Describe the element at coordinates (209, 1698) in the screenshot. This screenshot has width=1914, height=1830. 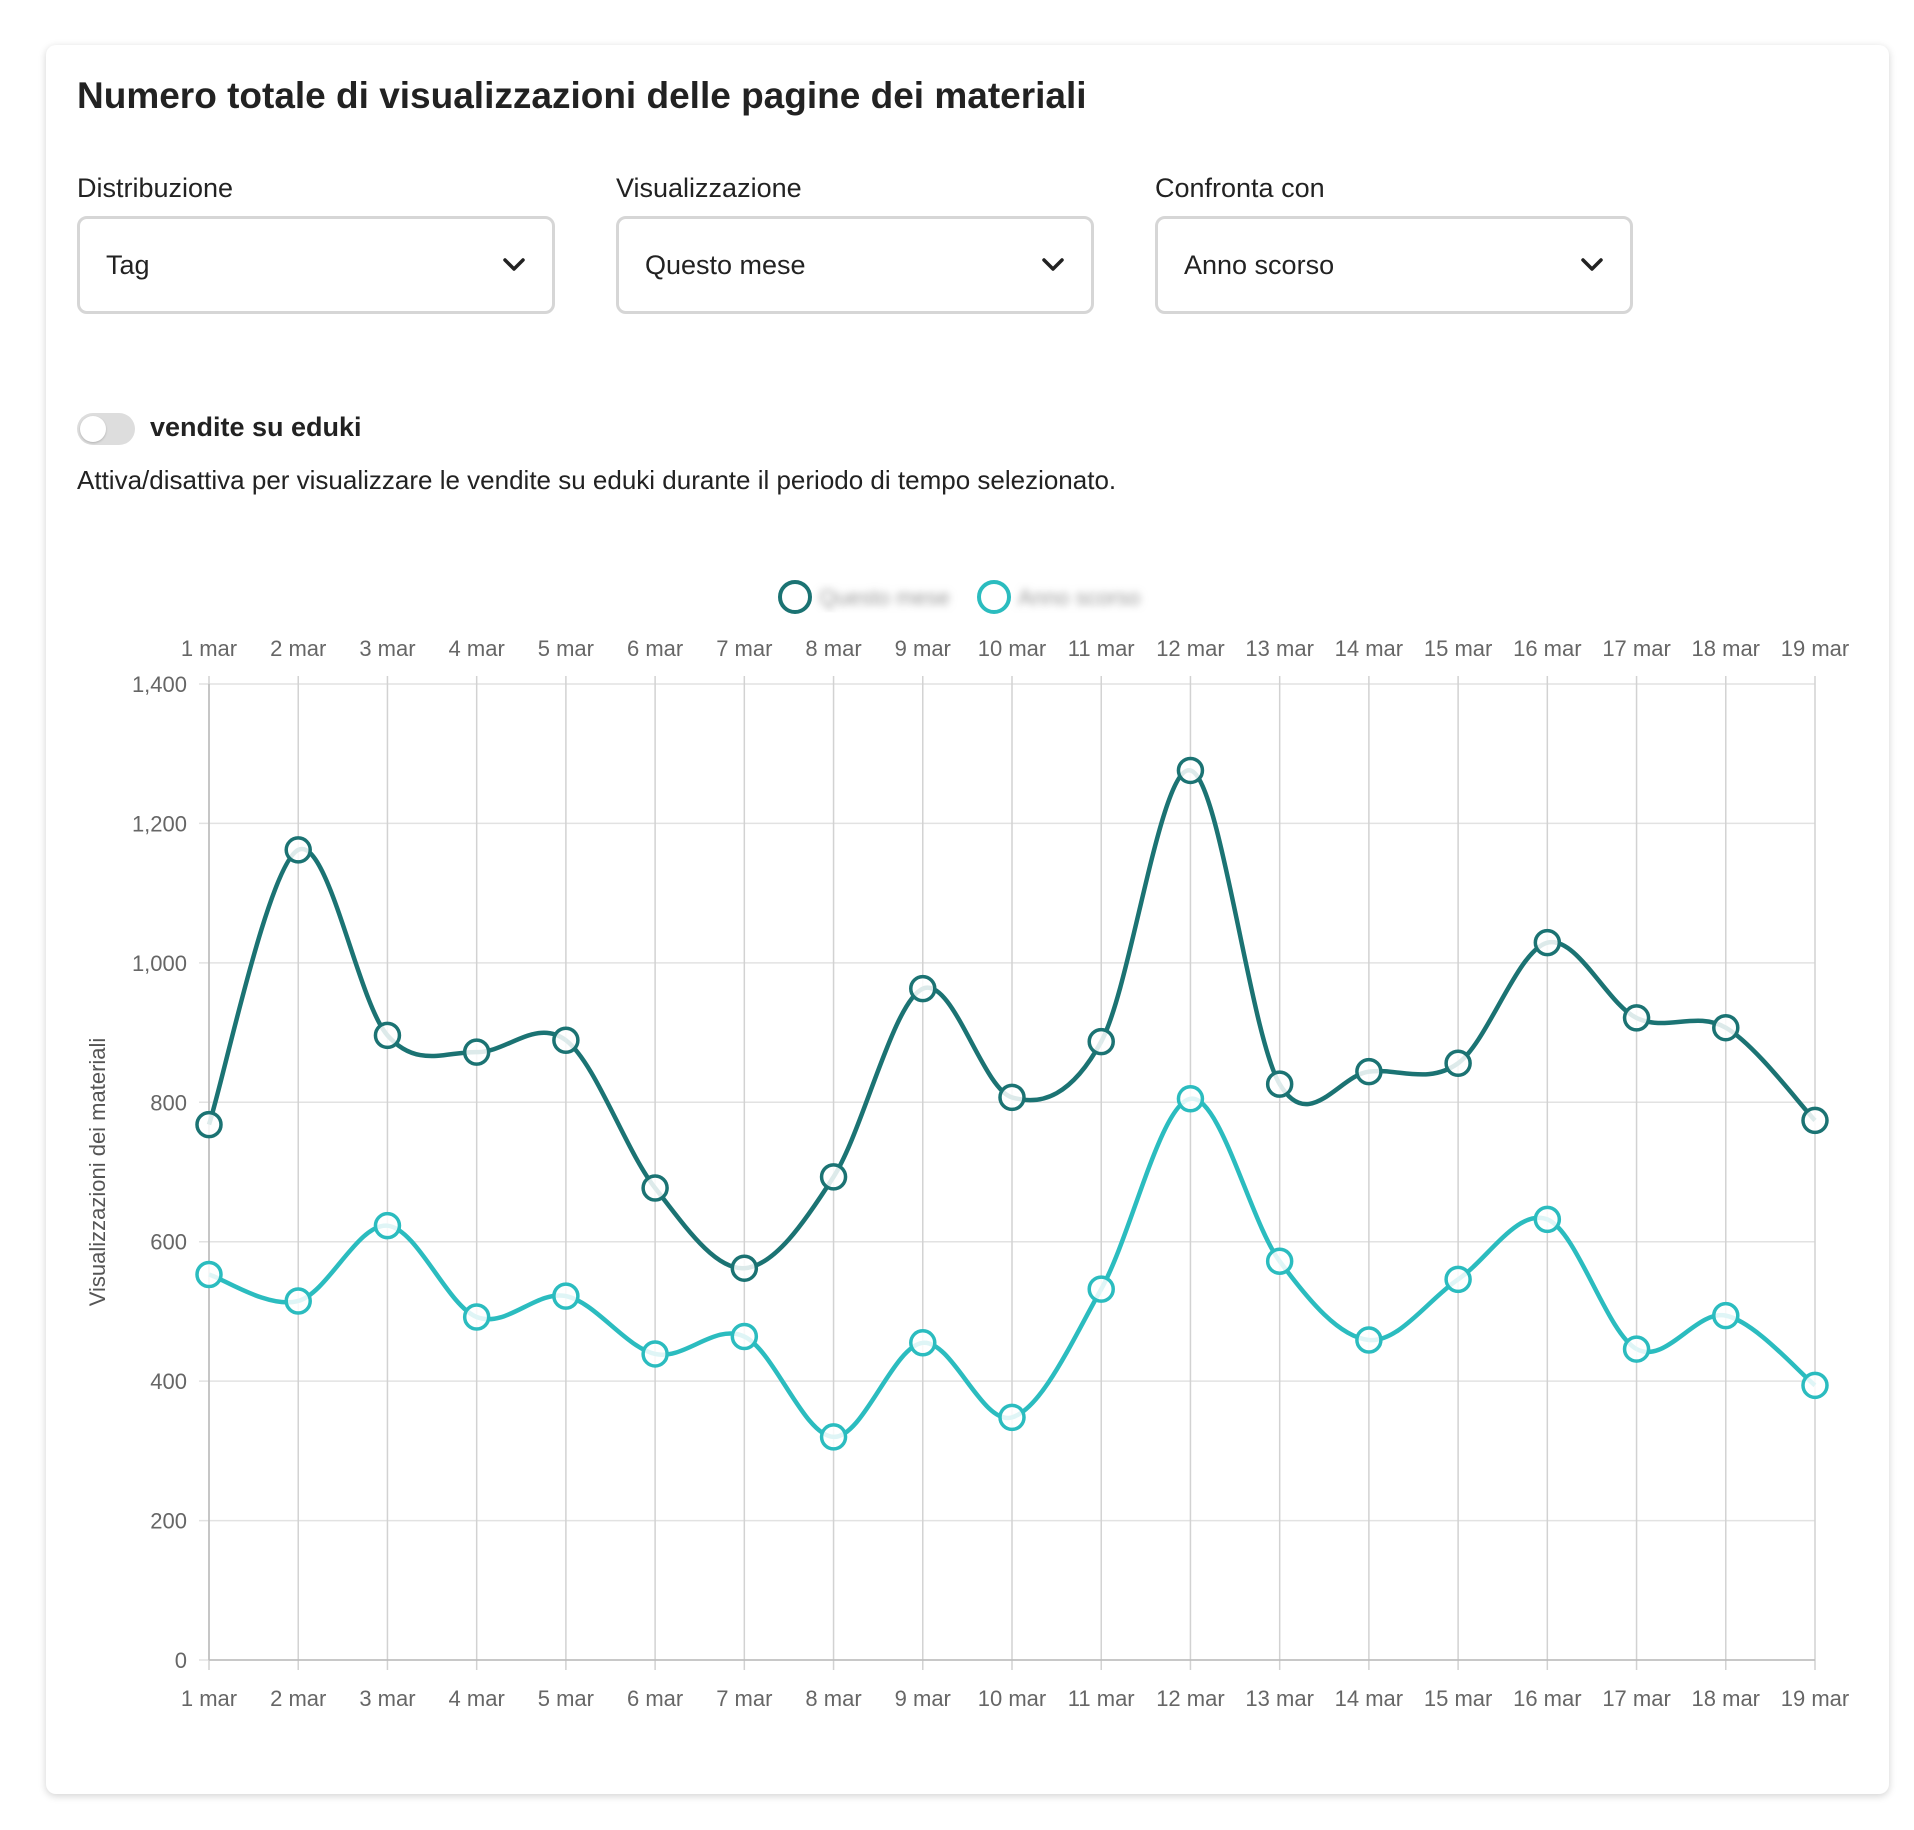
I see `x-tick-label: 1 mar` at that location.